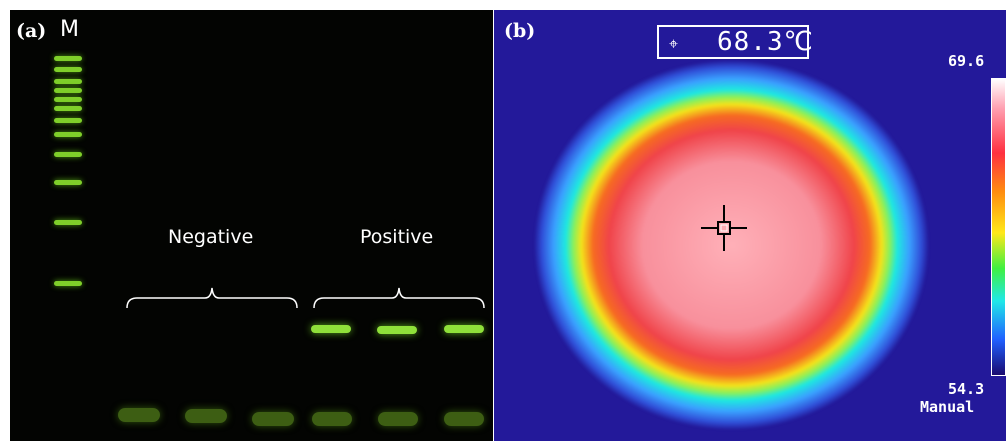 This screenshot has height=441, width=1006. What do you see at coordinates (966, 389) in the screenshot?
I see `scale-min-value: 54.3` at bounding box center [966, 389].